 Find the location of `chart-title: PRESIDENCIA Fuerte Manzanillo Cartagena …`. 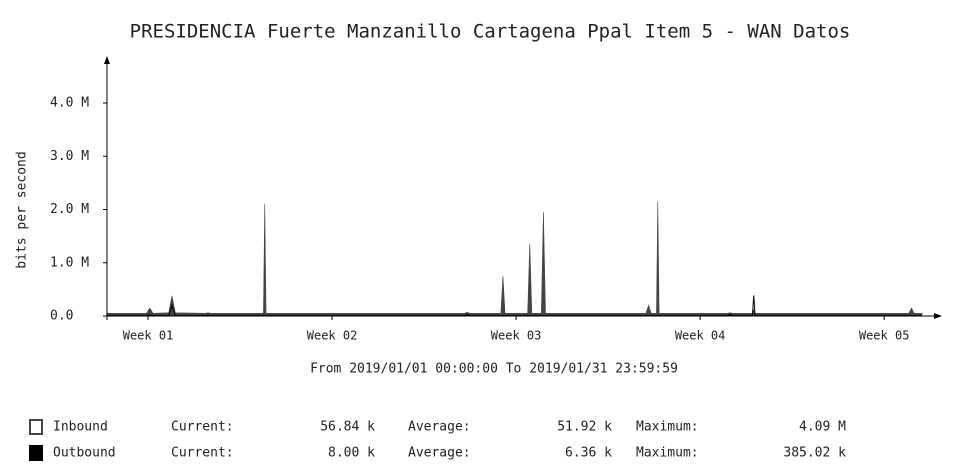

chart-title: PRESIDENCIA Fuerte Manzanillo Cartagena … is located at coordinates (490, 32).